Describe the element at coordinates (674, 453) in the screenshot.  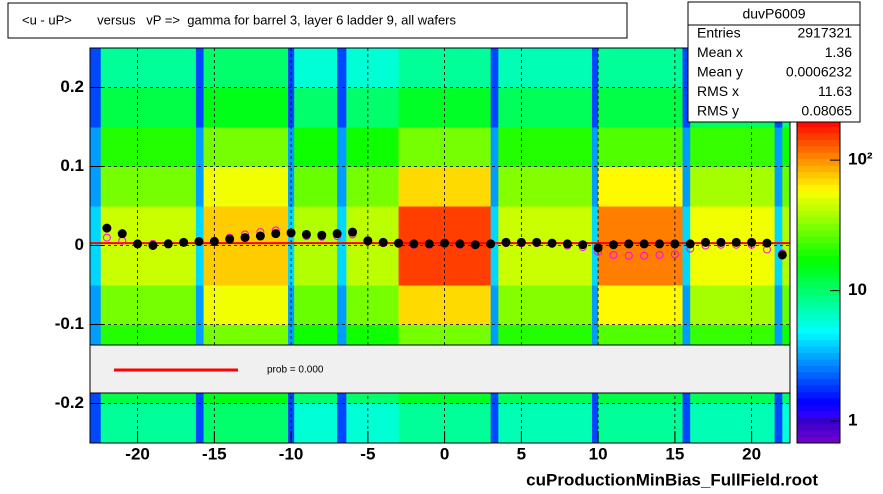
I see `x-tick-label: 15` at that location.